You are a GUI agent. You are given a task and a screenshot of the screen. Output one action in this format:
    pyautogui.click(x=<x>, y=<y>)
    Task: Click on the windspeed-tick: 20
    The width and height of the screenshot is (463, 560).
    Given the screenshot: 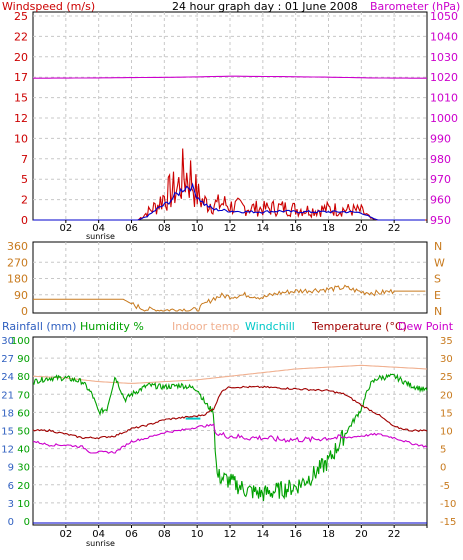 What is the action you would take?
    pyautogui.click(x=21, y=57)
    